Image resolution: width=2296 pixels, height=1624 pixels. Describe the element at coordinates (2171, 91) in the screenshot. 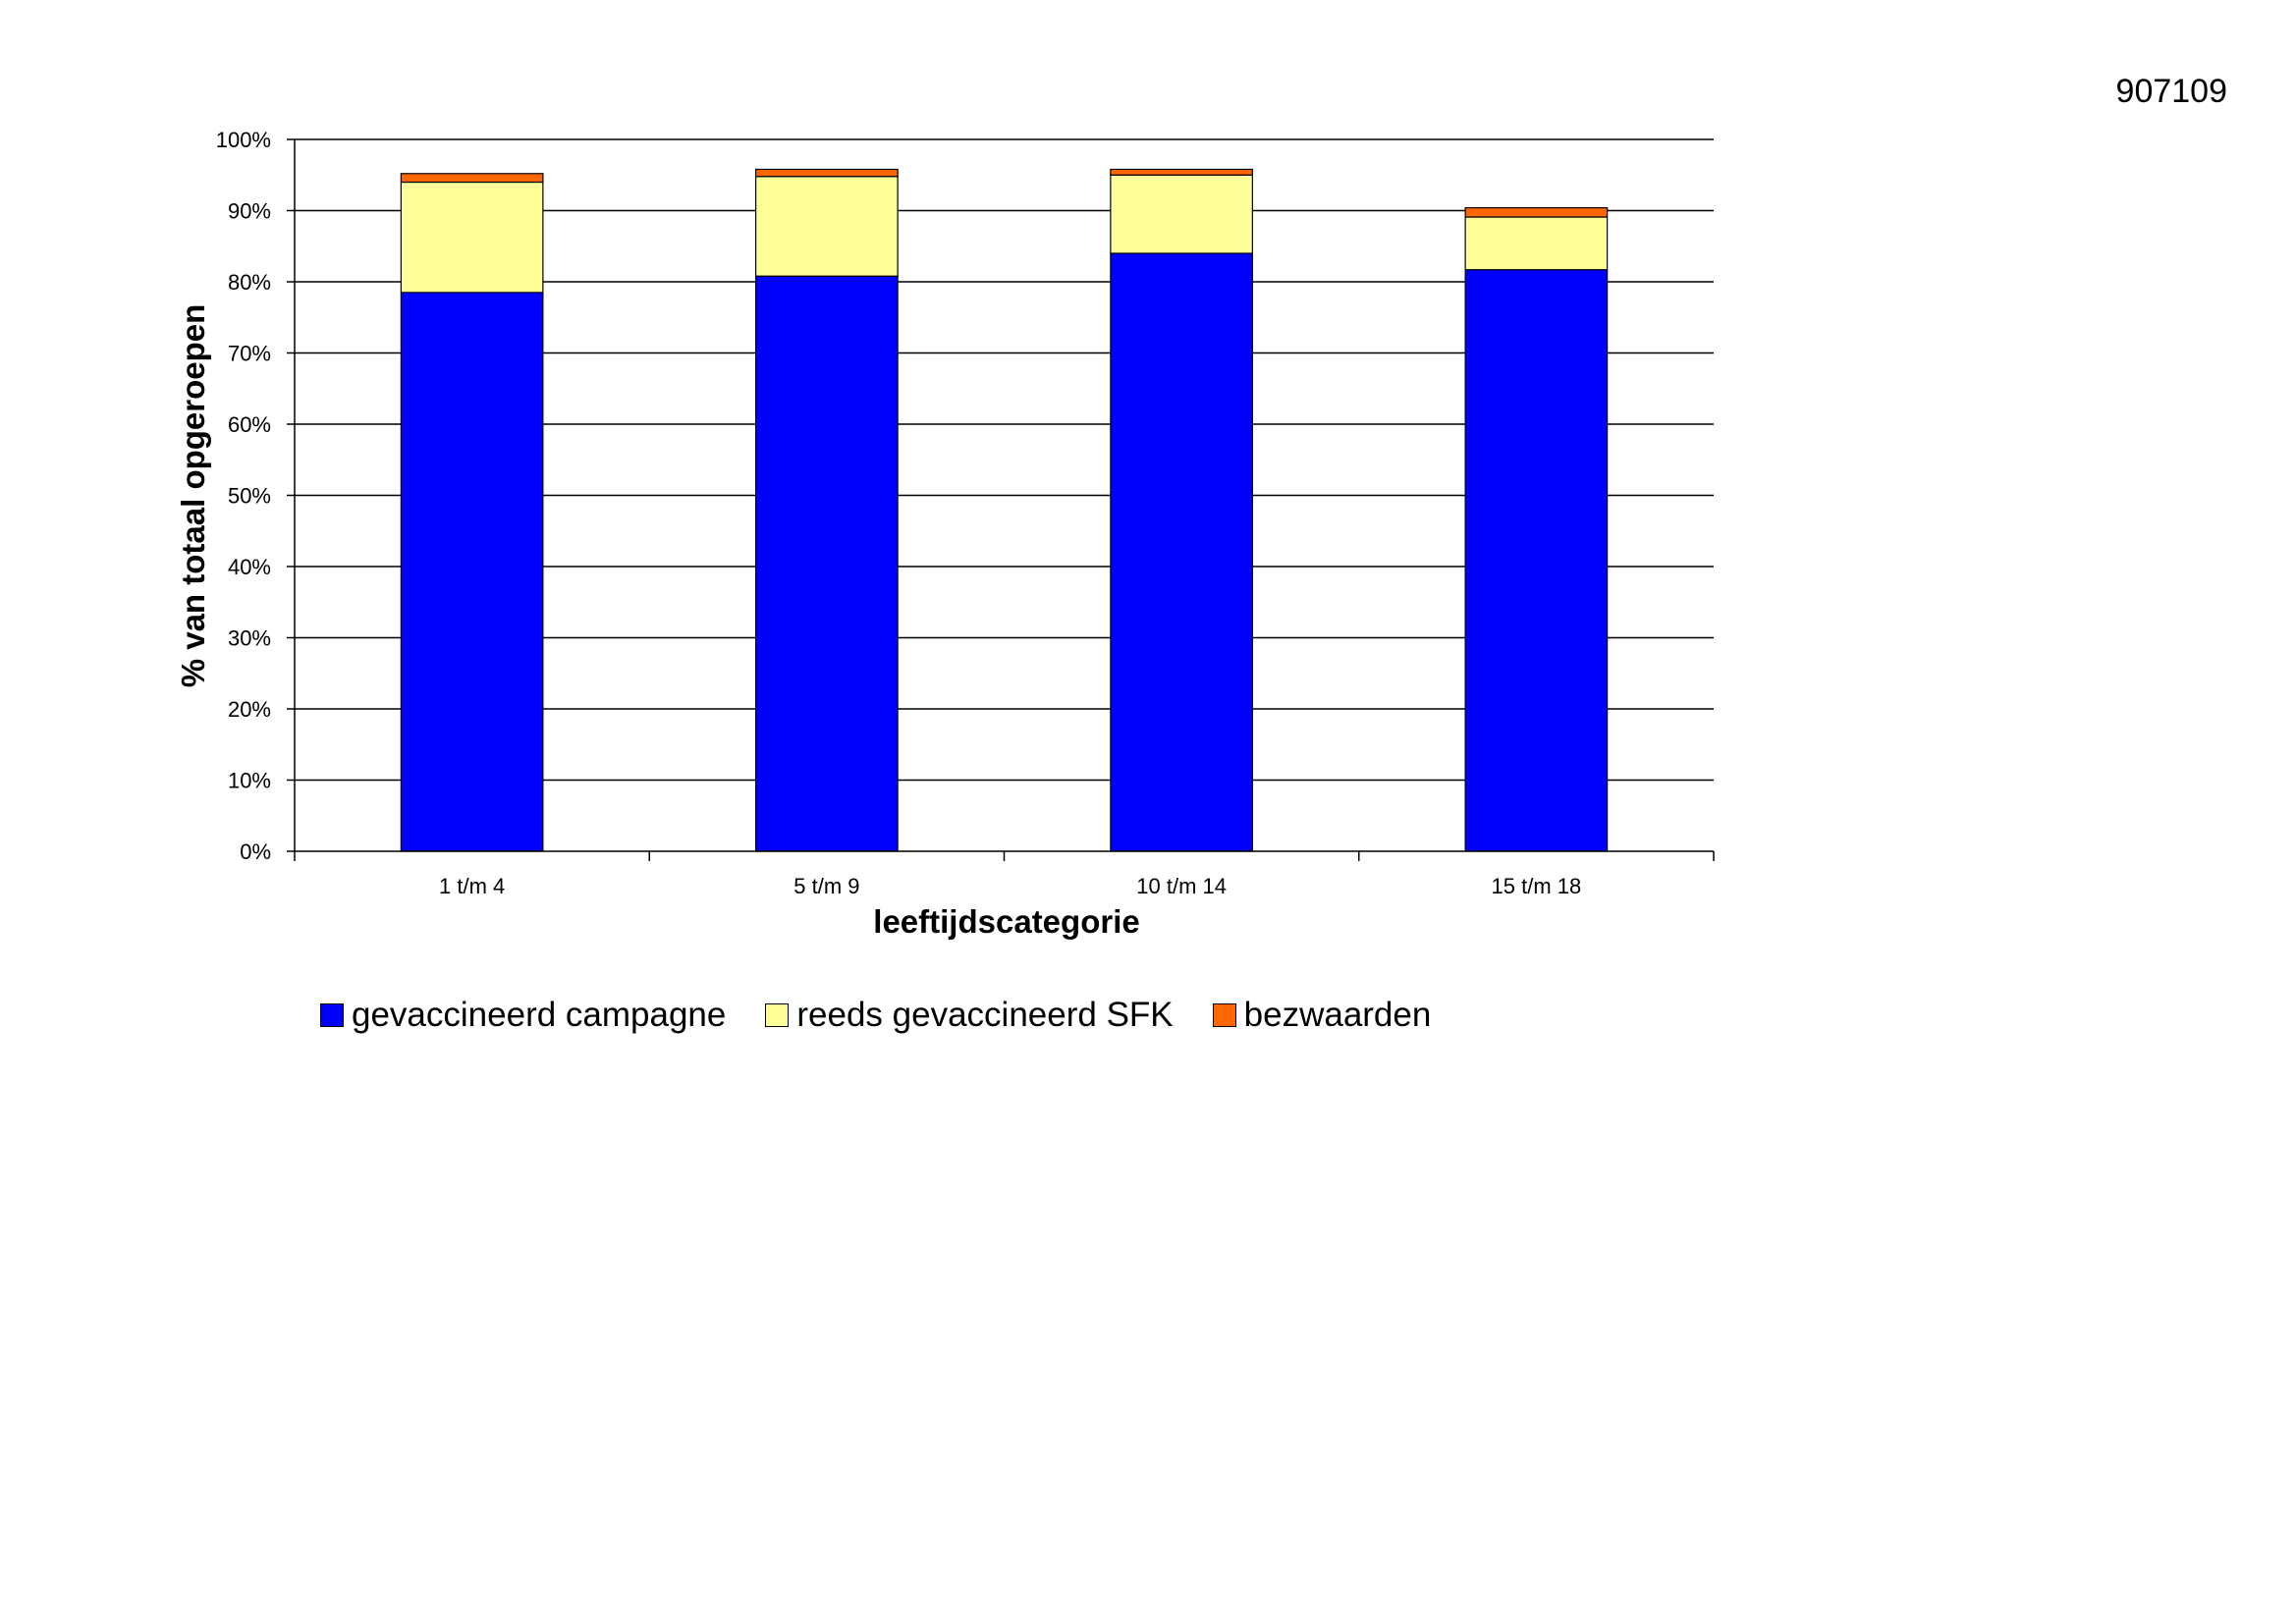

I see `document-id: 907109` at that location.